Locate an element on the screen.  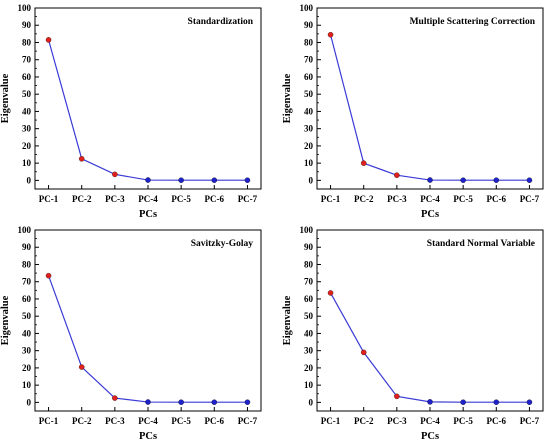
x-axis-title: PCs is located at coordinates (148, 214).